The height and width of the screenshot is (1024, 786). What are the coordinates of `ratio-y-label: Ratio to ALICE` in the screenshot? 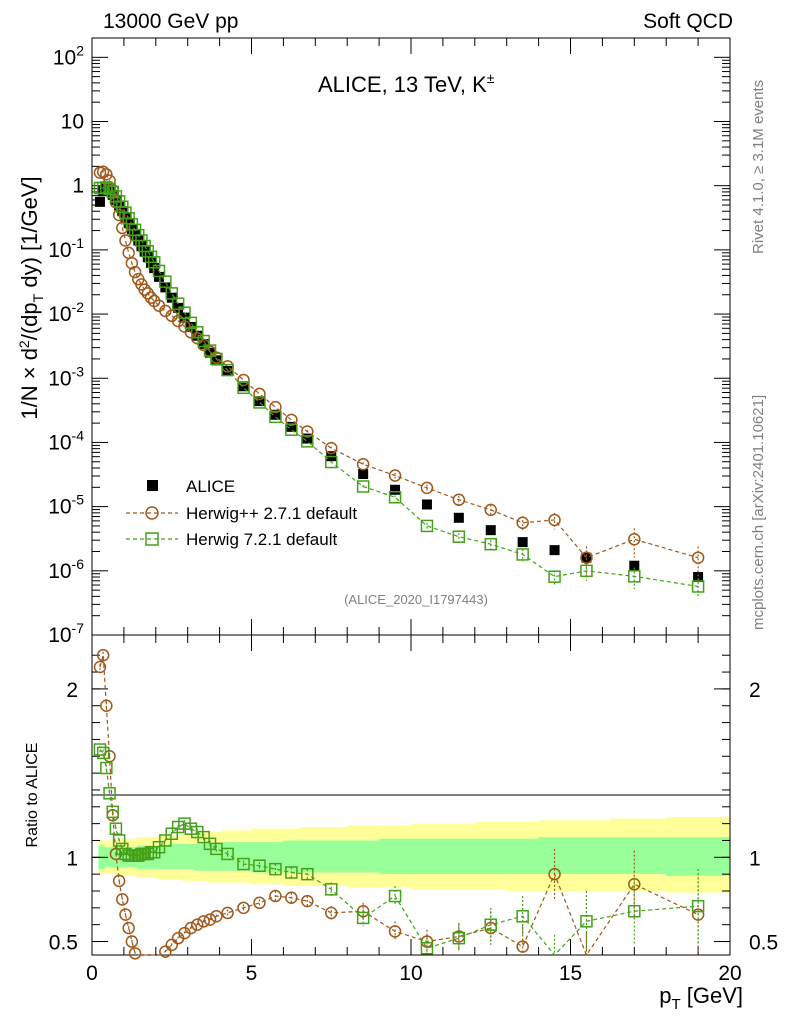 It's located at (32, 795).